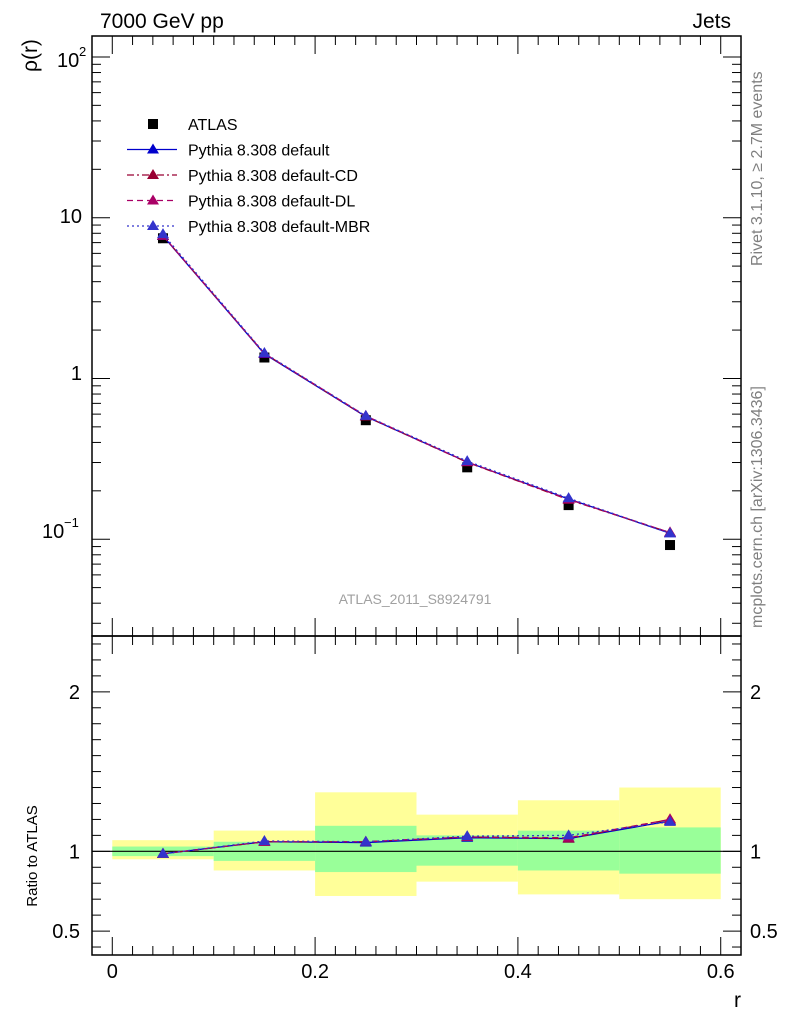  Describe the element at coordinates (66, 932) in the screenshot. I see `ratio-y-tick-label-left-0: 0.5` at that location.